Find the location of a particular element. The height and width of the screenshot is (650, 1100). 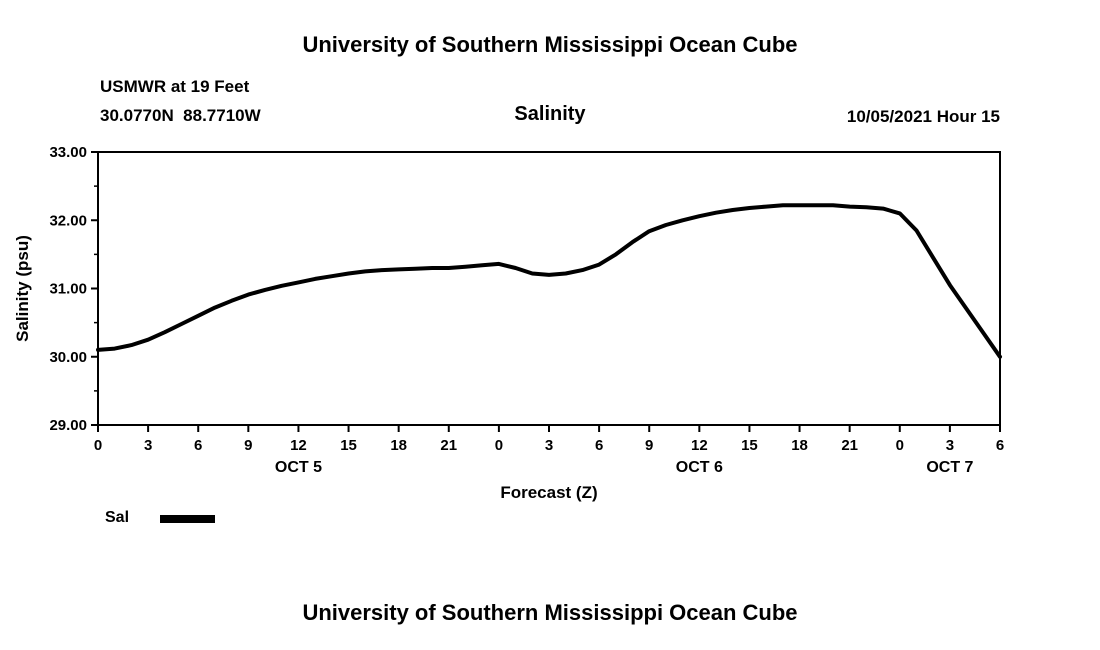

y-tick-label: 32.00 is located at coordinates (68, 220).